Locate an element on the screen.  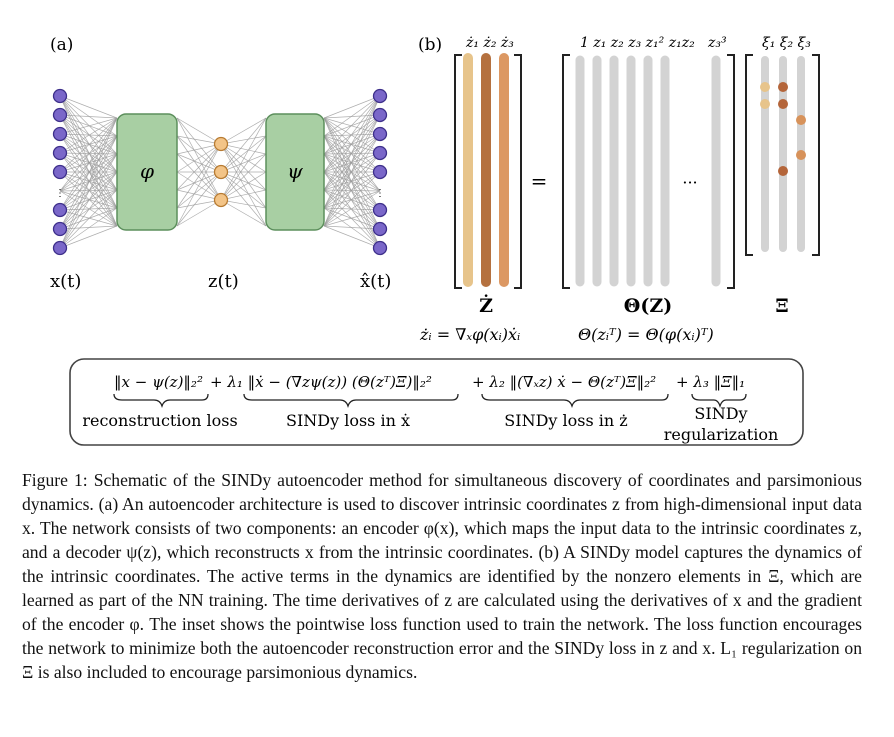
zdot-header: ż₁ ż₂ ż₃ is located at coordinates (489, 43).